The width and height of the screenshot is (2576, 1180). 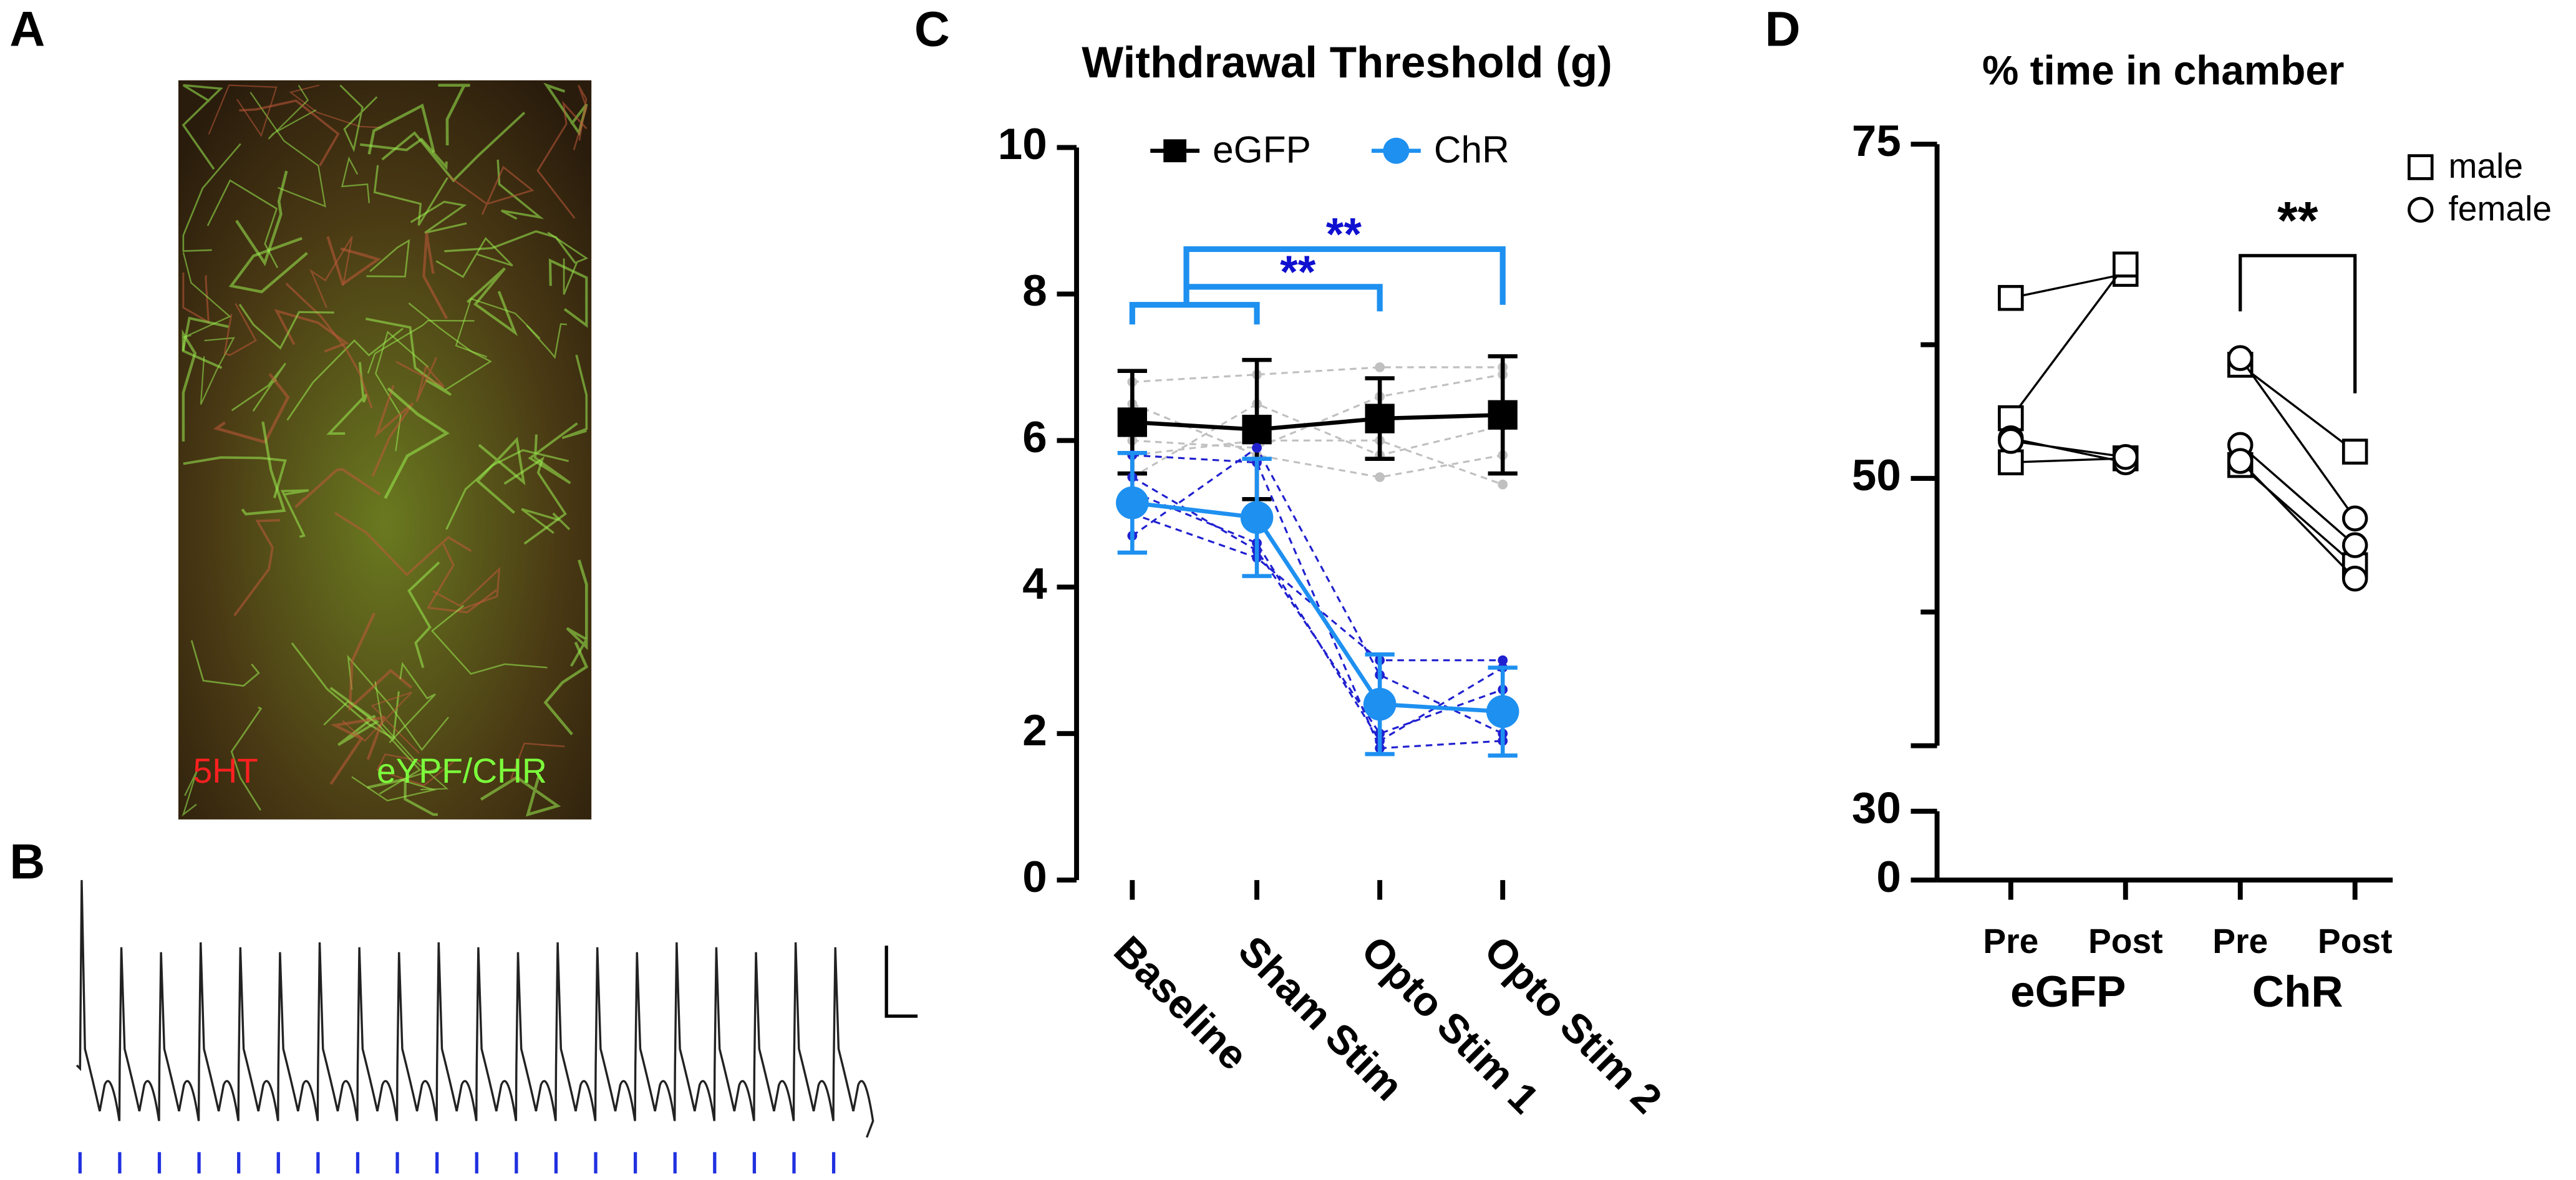 What do you see at coordinates (225, 771) in the screenshot?
I see `image-label: 5HT` at bounding box center [225, 771].